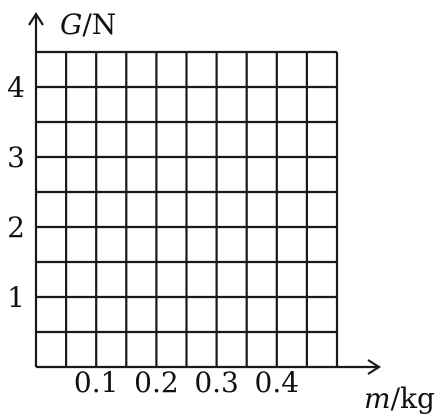 The width and height of the screenshot is (448, 416). What do you see at coordinates (16, 157) in the screenshot?
I see `y-tick-label: 3` at bounding box center [16, 157].